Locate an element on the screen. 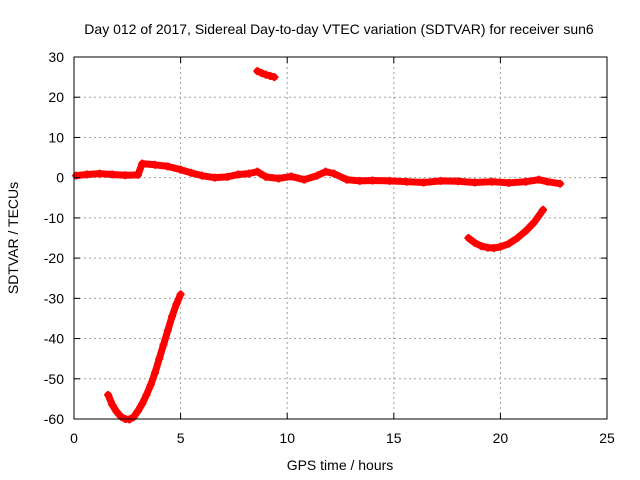 The width and height of the screenshot is (640, 480). series-main-band is located at coordinates (318, 174).